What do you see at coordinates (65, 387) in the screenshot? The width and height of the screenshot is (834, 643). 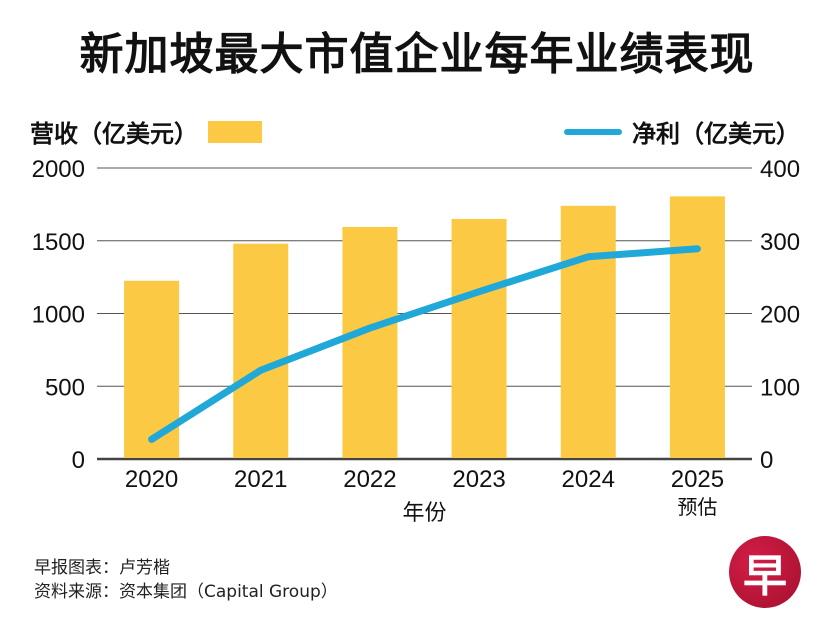 I see `y-tick-label-left: 500` at bounding box center [65, 387].